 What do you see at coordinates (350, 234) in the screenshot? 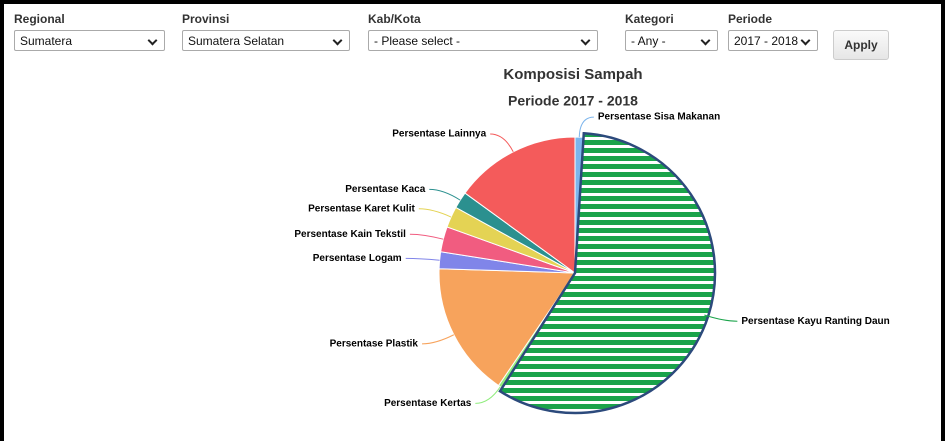
I see `slice-label: Persentase Kain Tekstil` at bounding box center [350, 234].